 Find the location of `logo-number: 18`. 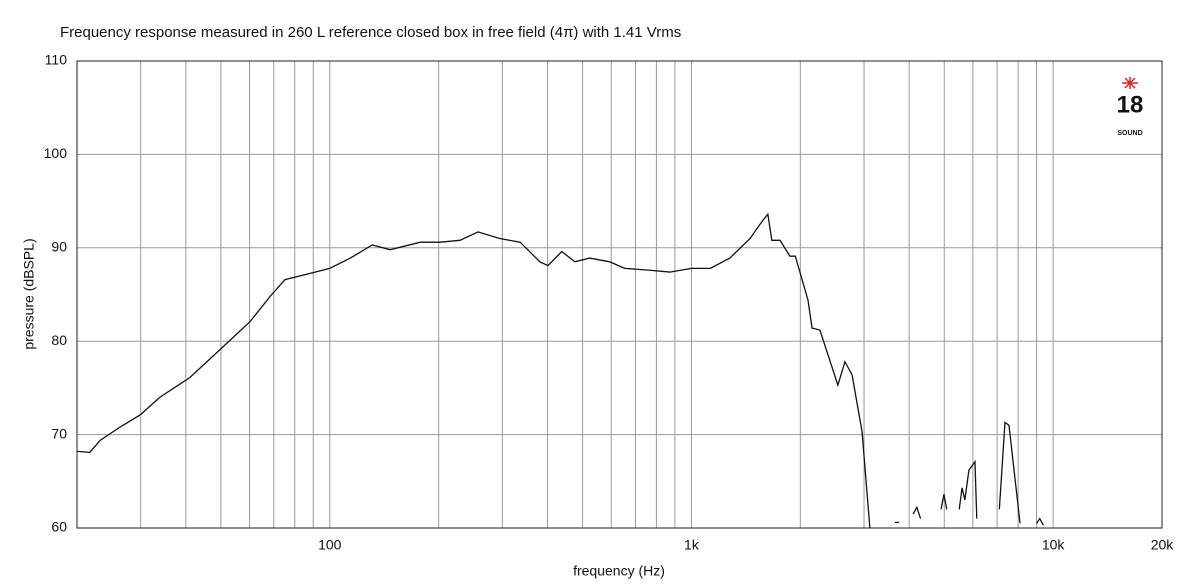

logo-number: 18 is located at coordinates (1130, 104).